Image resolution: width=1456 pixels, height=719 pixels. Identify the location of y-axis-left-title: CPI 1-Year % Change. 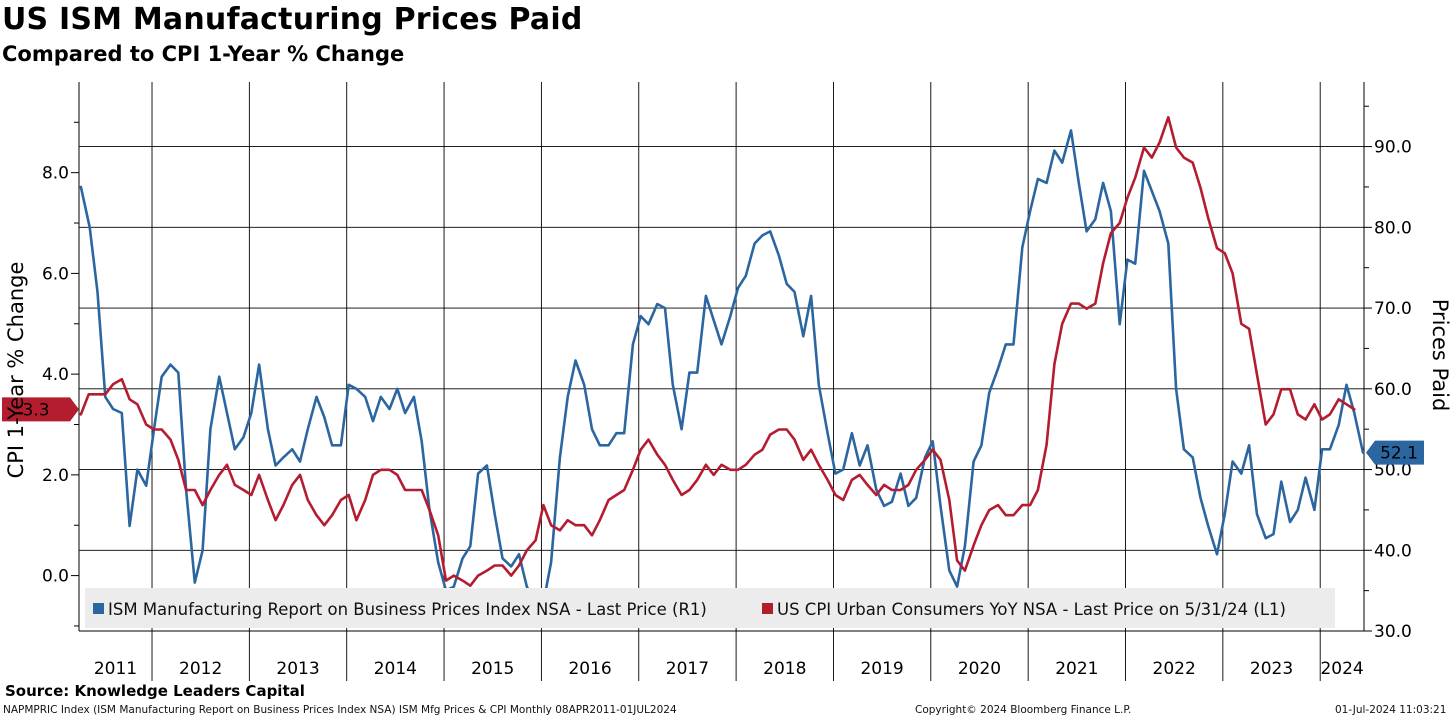
(16, 370).